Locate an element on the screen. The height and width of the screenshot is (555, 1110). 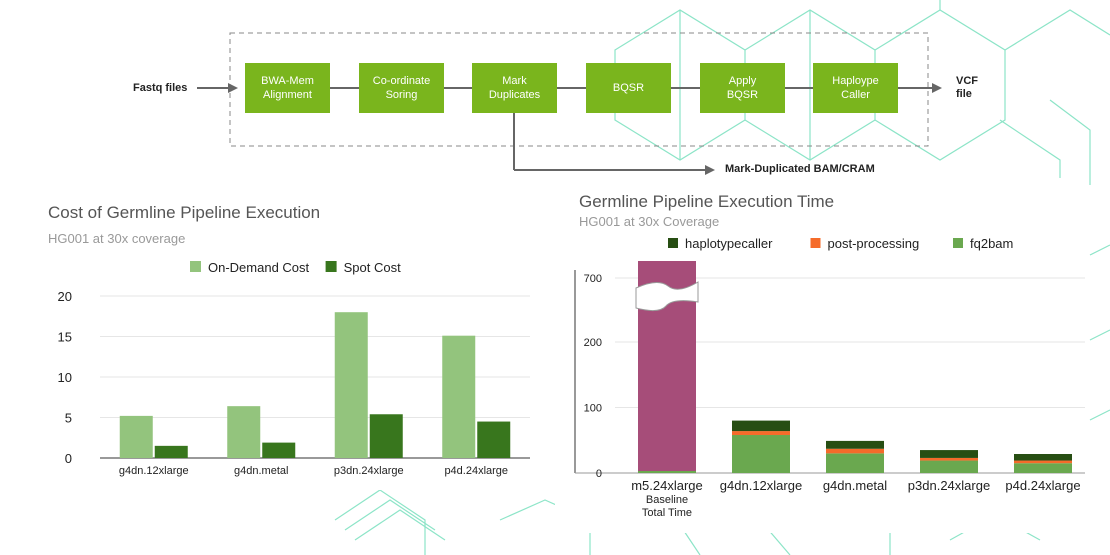
time-chart-legend: haplotypecaller post-processing fq2bam is located at coordinates (840, 243).